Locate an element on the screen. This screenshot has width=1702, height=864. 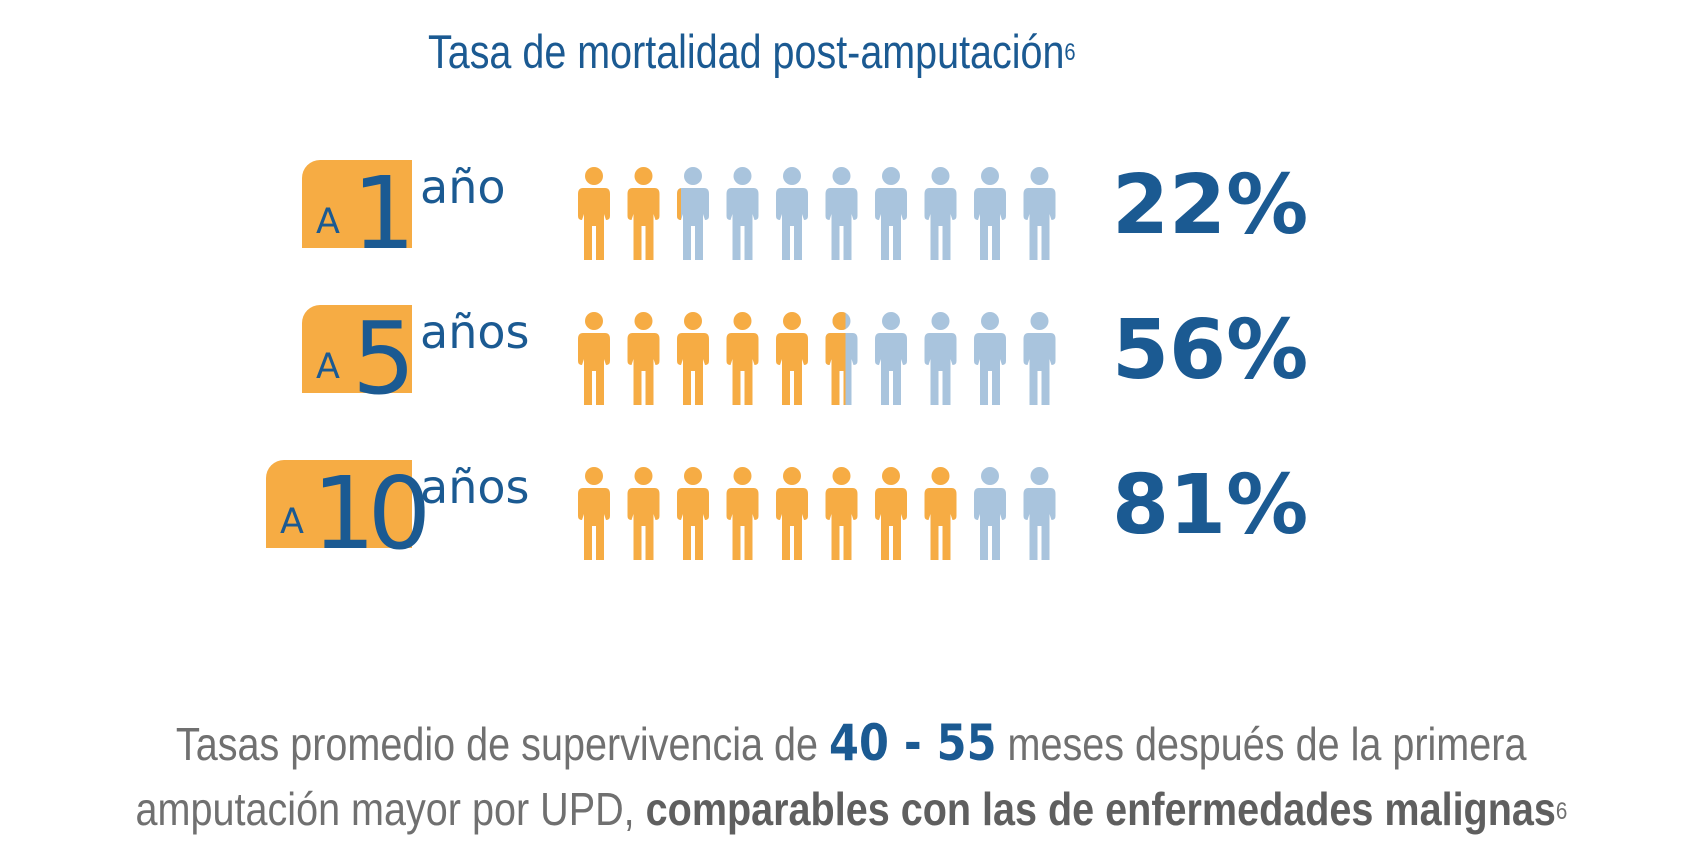
row-5-years: A 5 años 56% is located at coordinates (851, 356).